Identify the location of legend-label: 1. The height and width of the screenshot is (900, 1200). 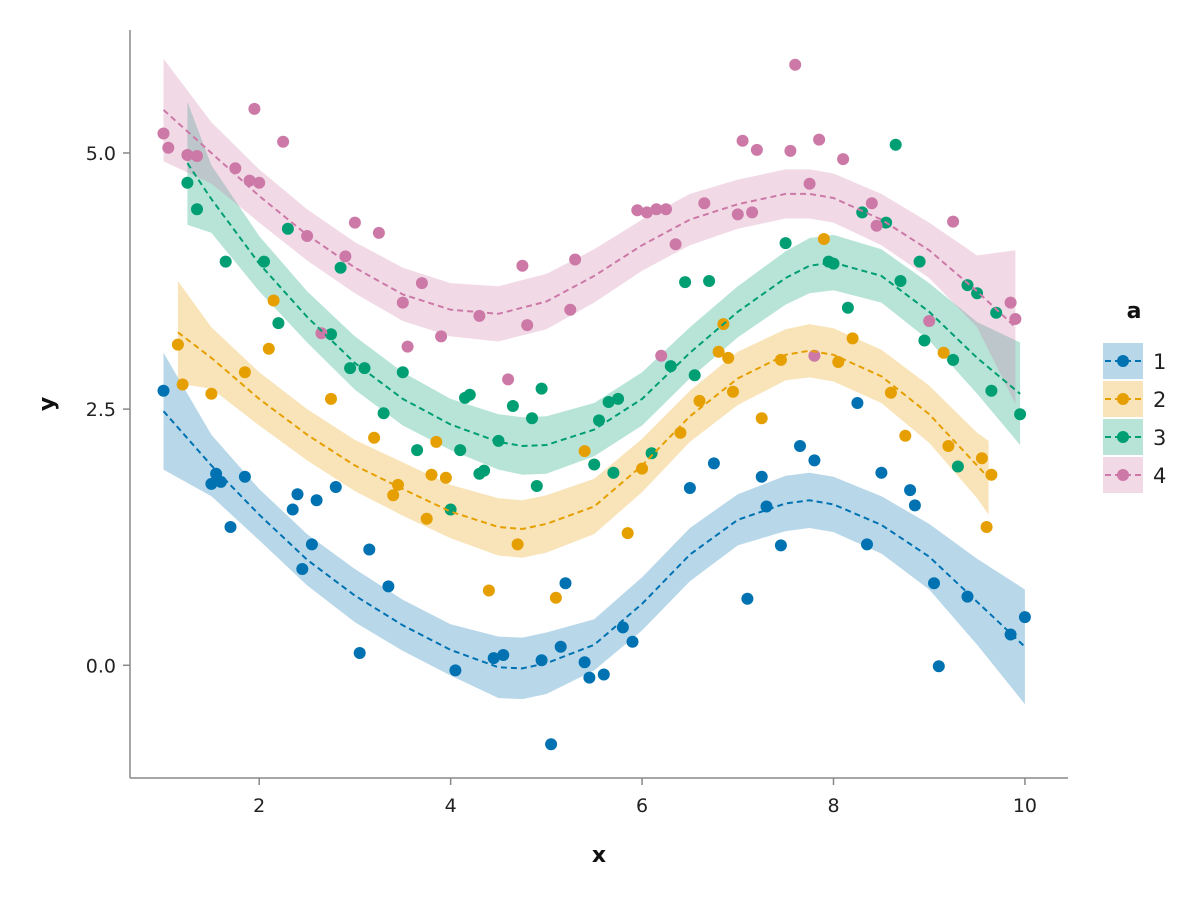
(1159, 362).